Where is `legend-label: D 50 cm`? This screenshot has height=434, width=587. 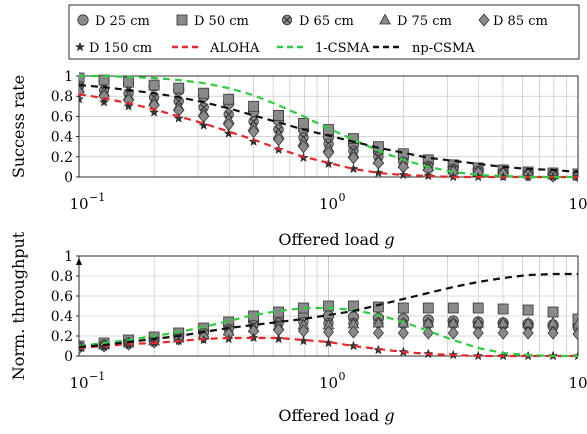 legend-label: D 50 cm is located at coordinates (221, 21).